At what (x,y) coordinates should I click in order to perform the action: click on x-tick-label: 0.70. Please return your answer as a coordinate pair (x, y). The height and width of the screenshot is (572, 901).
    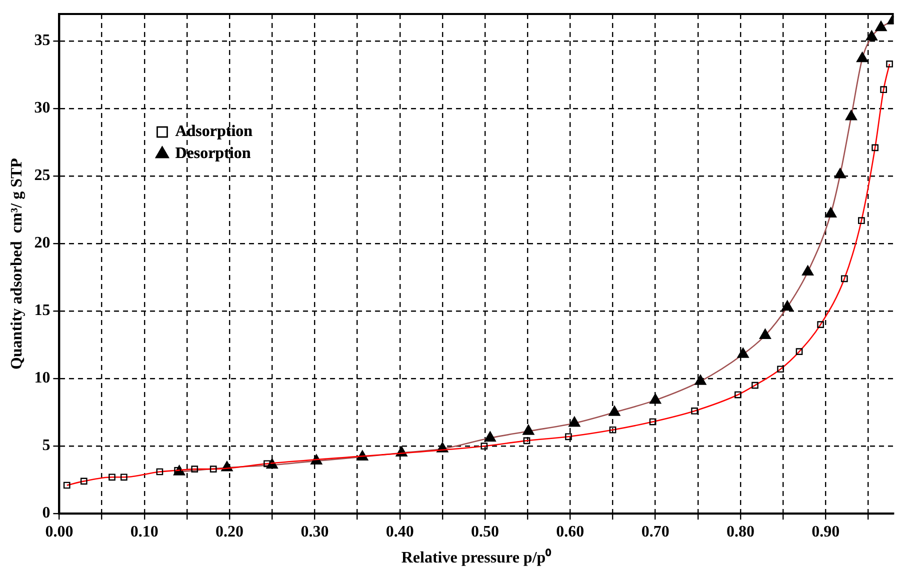
    Looking at the image, I should click on (655, 531).